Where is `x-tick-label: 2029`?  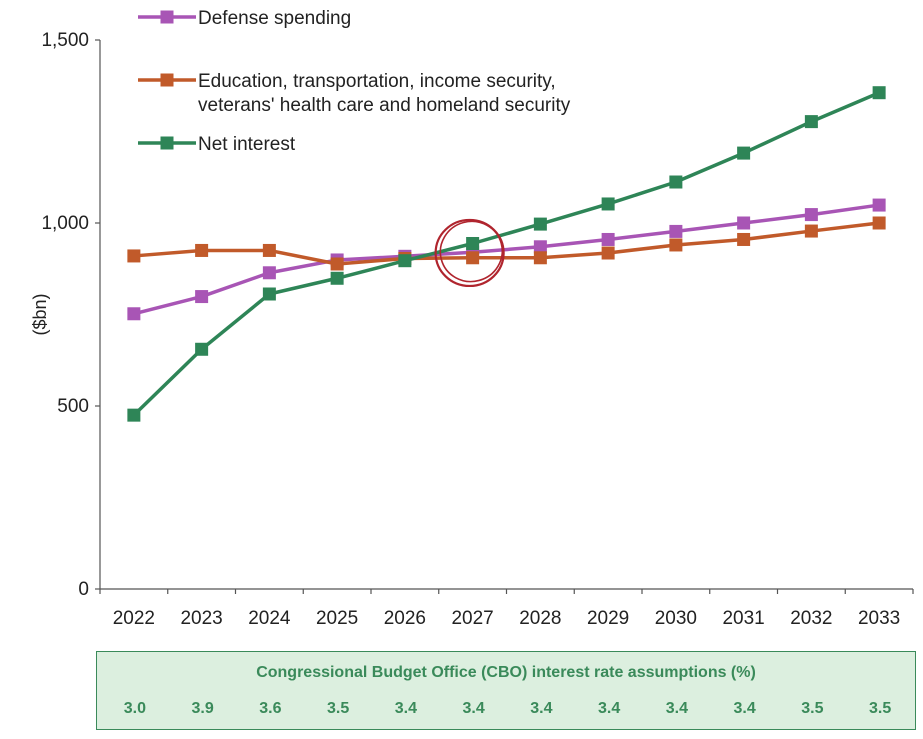 x-tick-label: 2029 is located at coordinates (608, 618).